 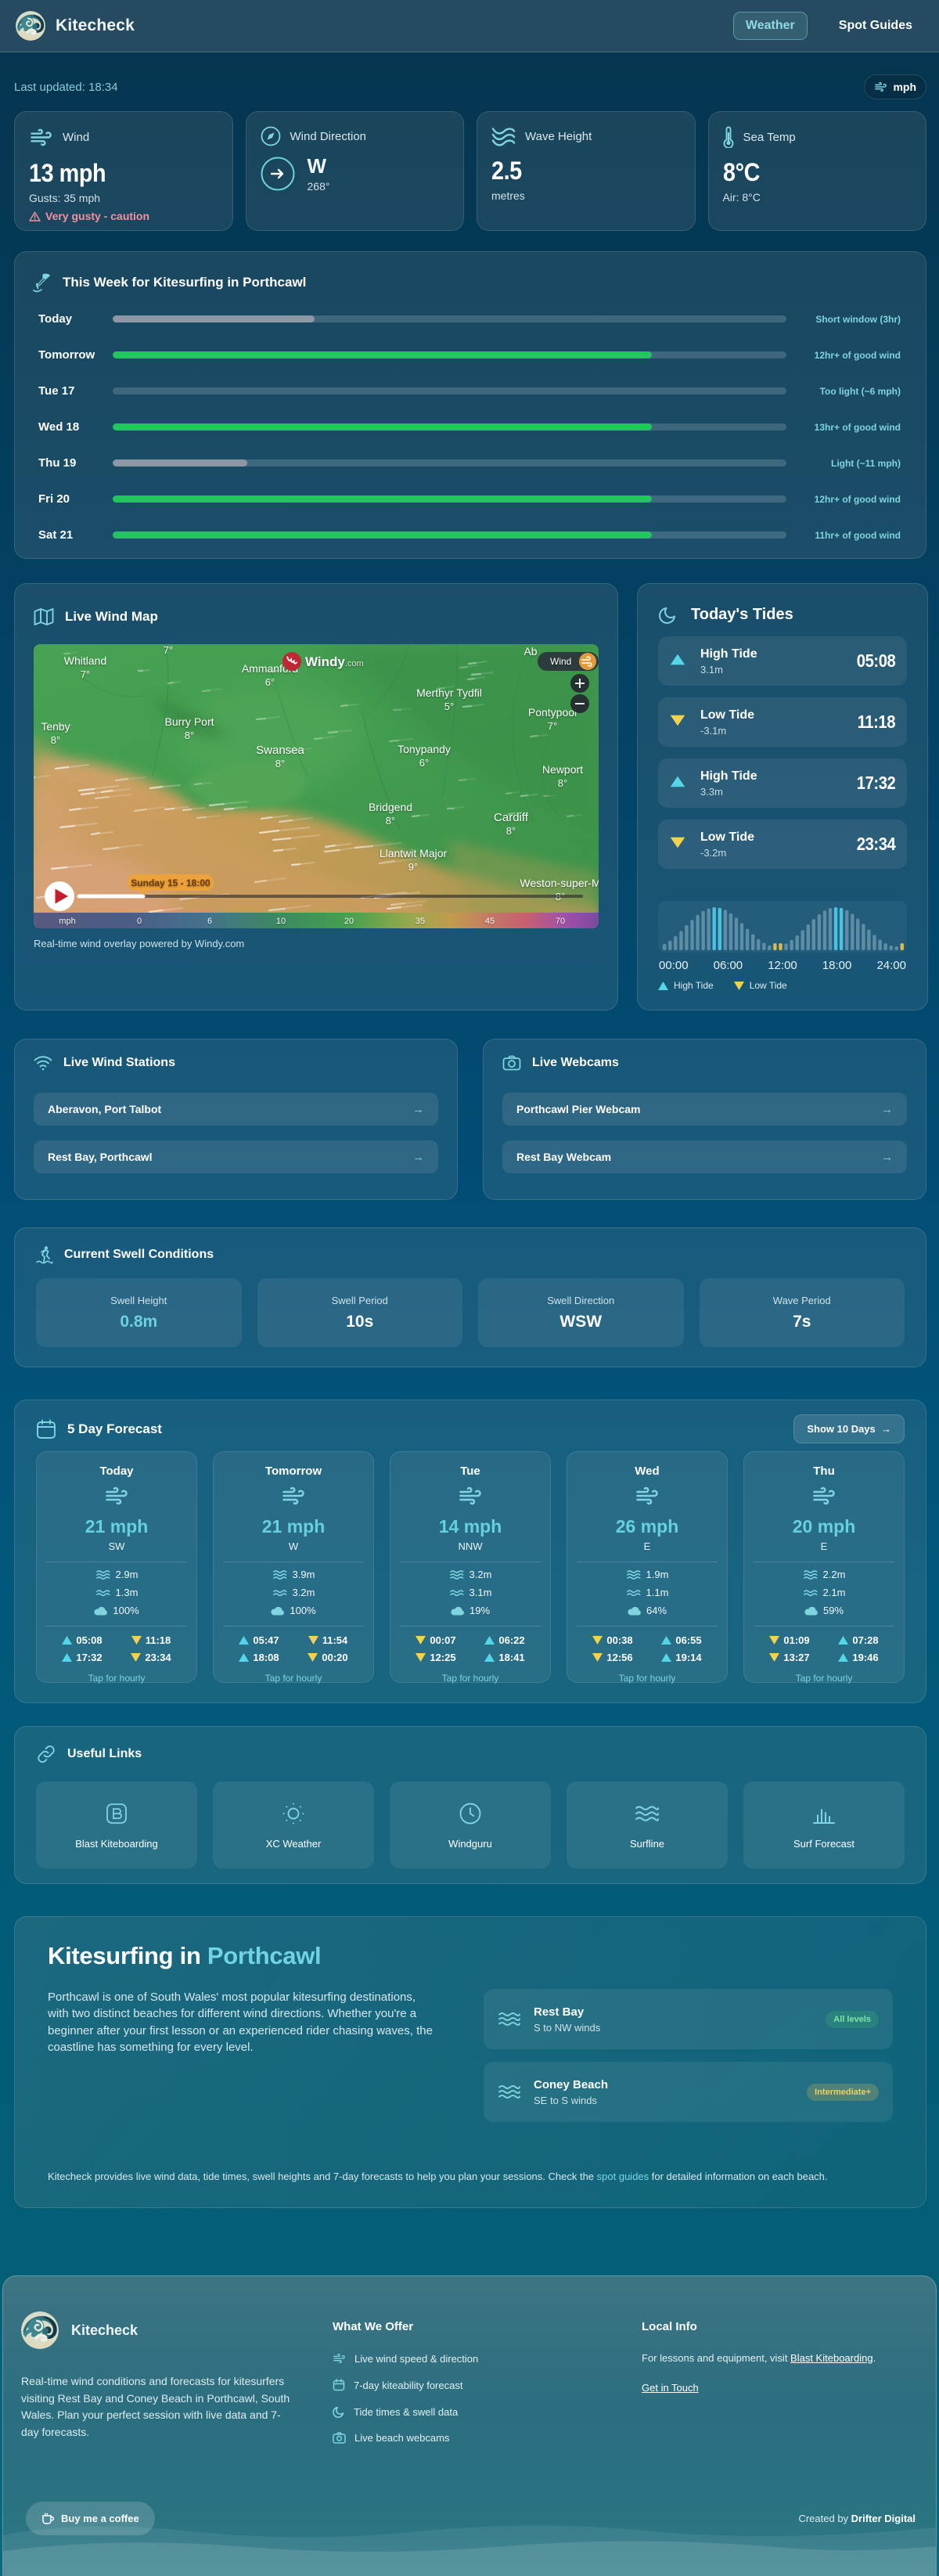 What do you see at coordinates (189, 721) in the screenshot?
I see `svg-text: Burry Port` at bounding box center [189, 721].